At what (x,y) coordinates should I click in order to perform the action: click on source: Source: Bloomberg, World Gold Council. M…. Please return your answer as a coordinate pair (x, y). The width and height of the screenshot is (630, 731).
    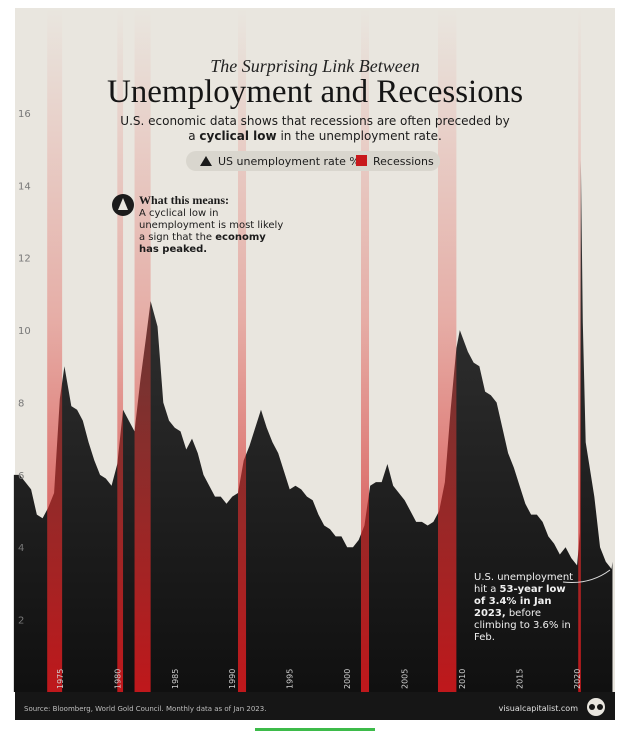
    Looking at the image, I should click on (145, 709).